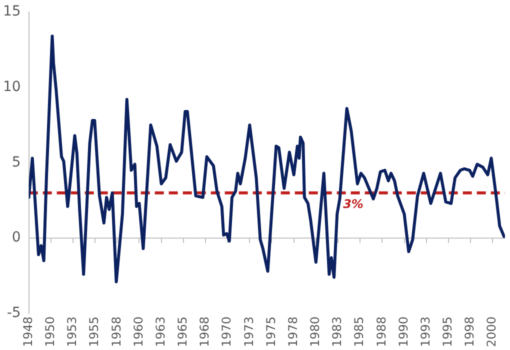  What do you see at coordinates (447, 332) in the screenshot?
I see `x-tick-label: 1995` at bounding box center [447, 332].